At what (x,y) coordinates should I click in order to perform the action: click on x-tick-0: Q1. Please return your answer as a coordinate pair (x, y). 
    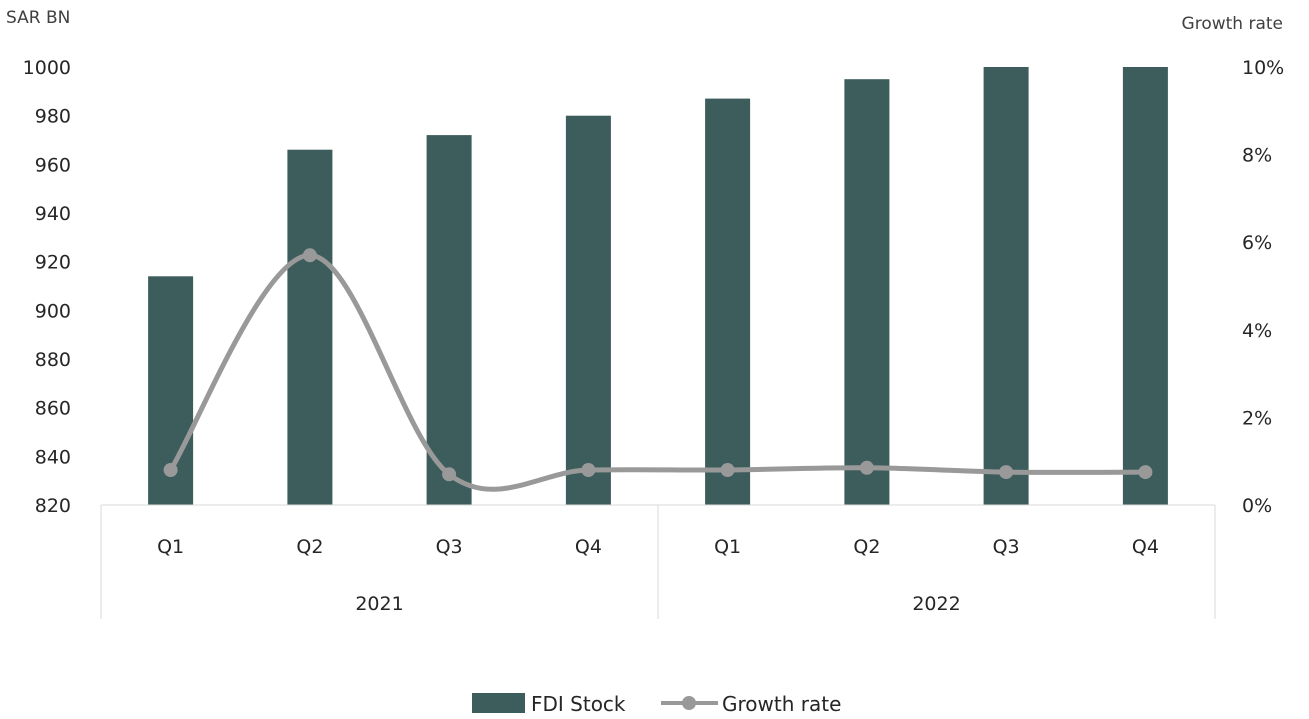
    Looking at the image, I should click on (170, 547).